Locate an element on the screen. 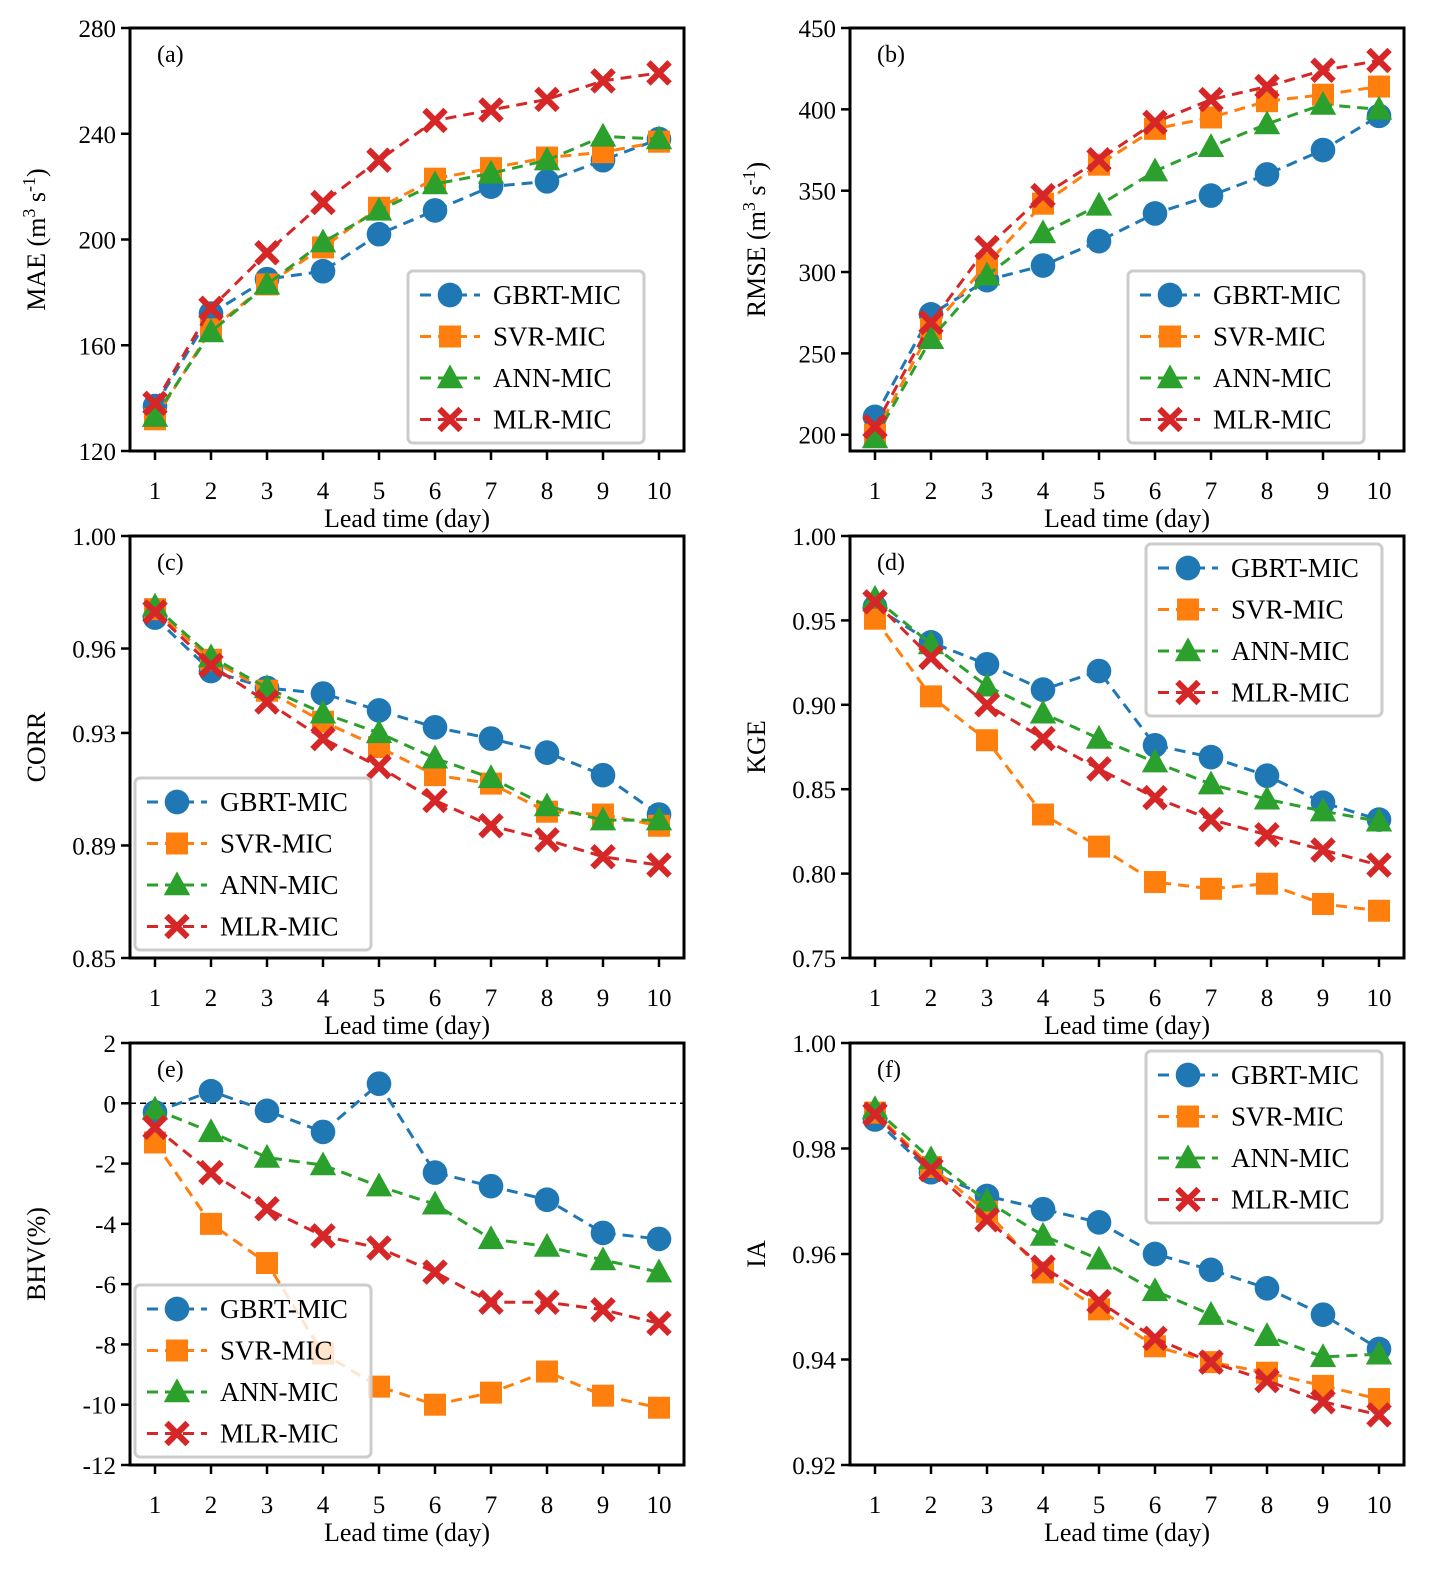  series-mlr-mic is located at coordinates (1127, 733).